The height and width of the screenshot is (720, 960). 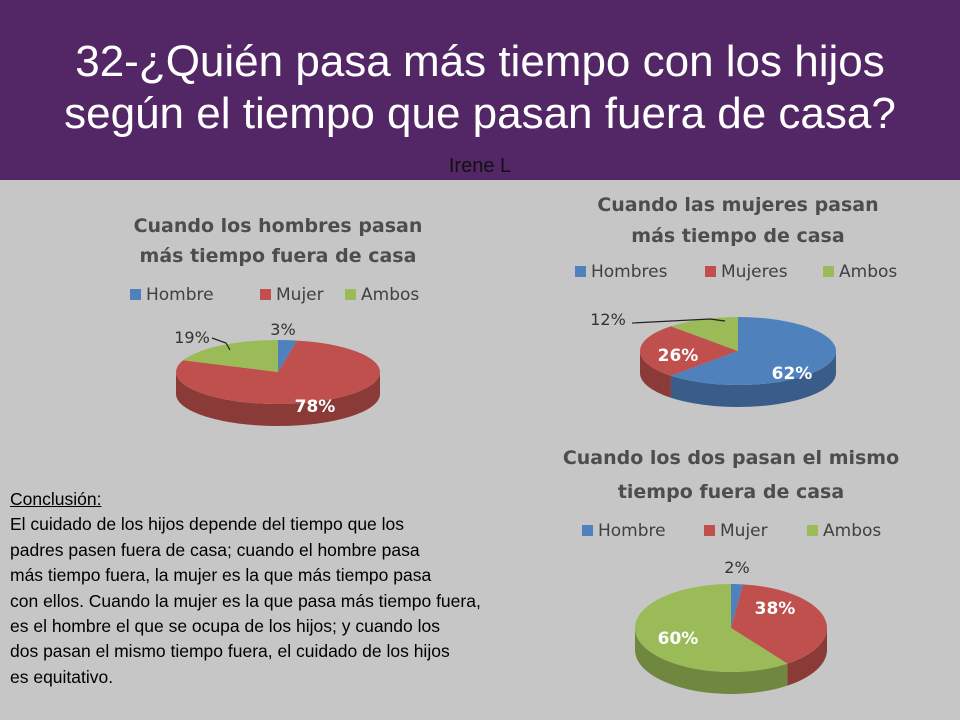 What do you see at coordinates (278, 226) in the screenshot?
I see `chart-title: Cuando los hombres pasan` at bounding box center [278, 226].